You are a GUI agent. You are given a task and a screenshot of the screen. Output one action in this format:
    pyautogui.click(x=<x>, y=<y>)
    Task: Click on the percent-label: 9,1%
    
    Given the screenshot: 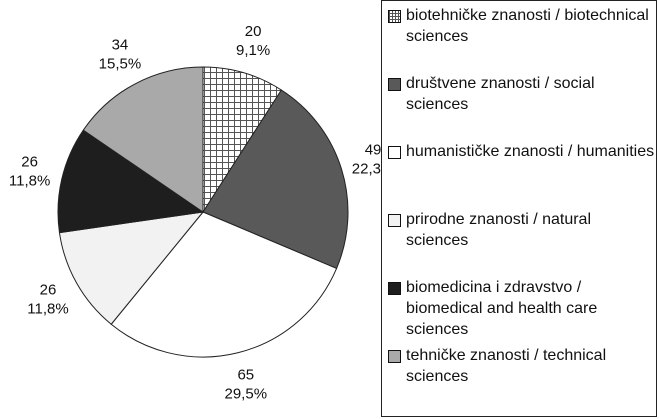 What is the action you would take?
    pyautogui.click(x=253, y=50)
    